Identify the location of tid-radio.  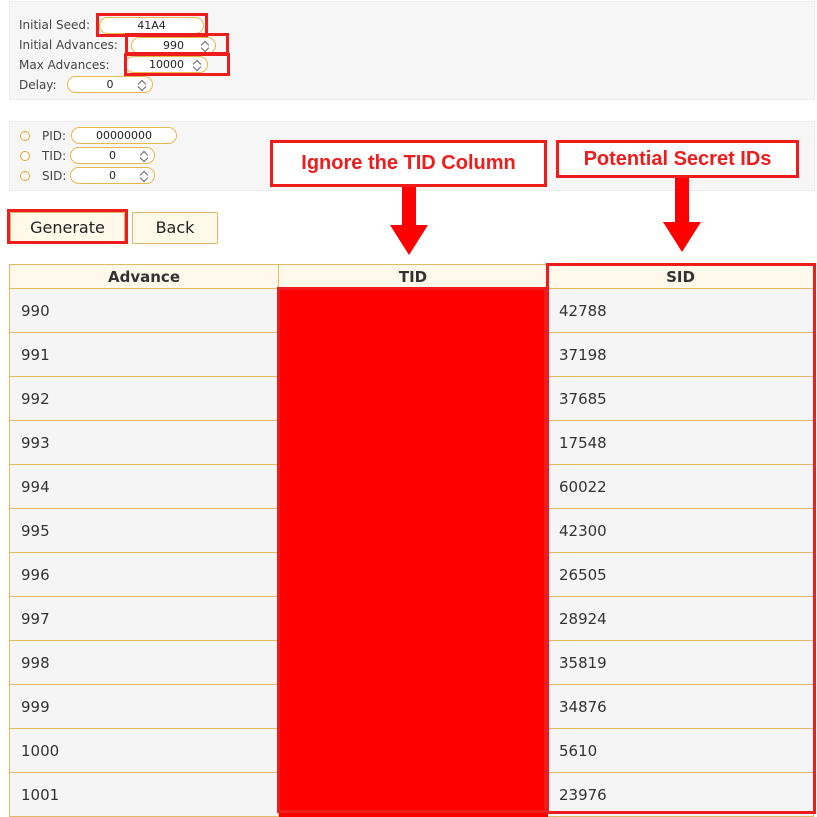
(25, 156).